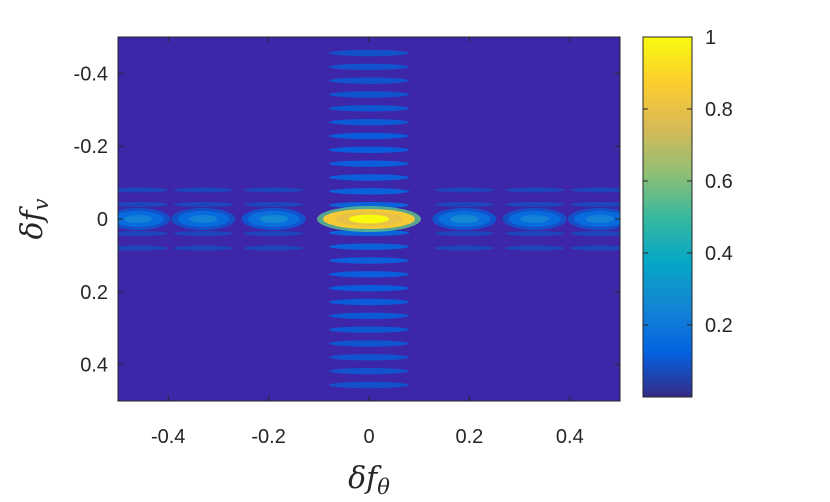 This screenshot has height=502, width=830. Describe the element at coordinates (168, 437) in the screenshot. I see `x-tick-label: -0.4` at that location.